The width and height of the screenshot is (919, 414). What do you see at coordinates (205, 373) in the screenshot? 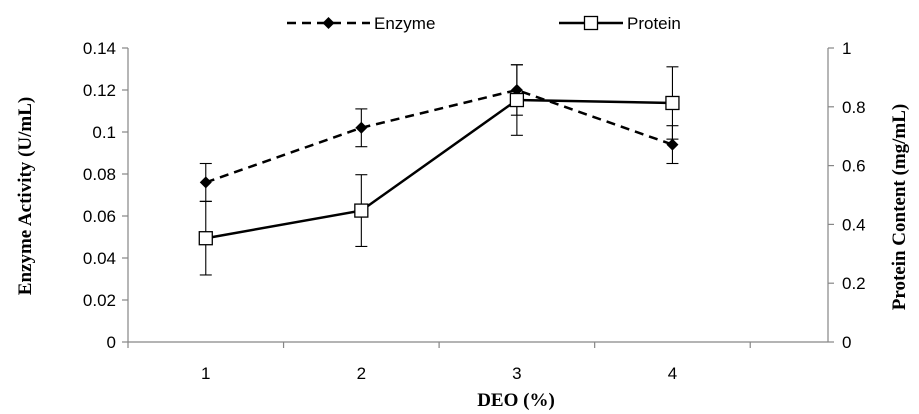
I see `x-tick-label: 1` at bounding box center [205, 373].